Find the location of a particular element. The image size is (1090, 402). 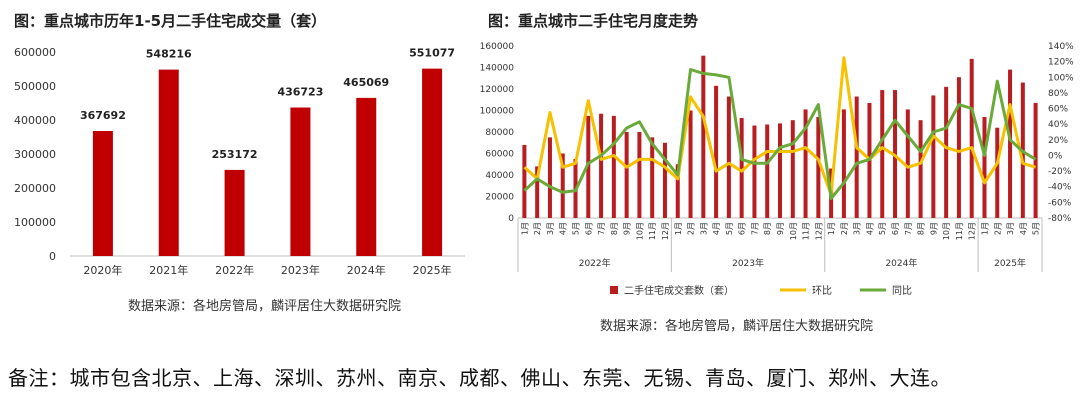

left-y-tick-label: 60000 is located at coordinates (499, 155).